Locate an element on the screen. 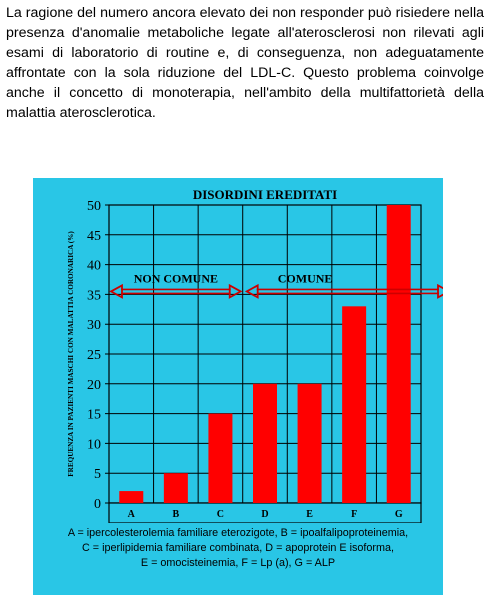 The image size is (489, 601). y-tick-label: 35 is located at coordinates (94, 295).